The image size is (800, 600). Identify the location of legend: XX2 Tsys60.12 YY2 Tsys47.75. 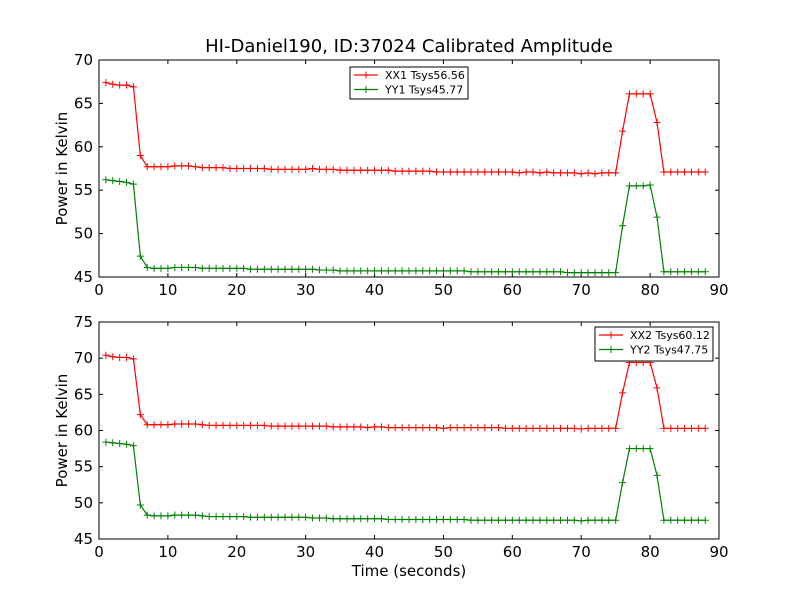
(654, 344).